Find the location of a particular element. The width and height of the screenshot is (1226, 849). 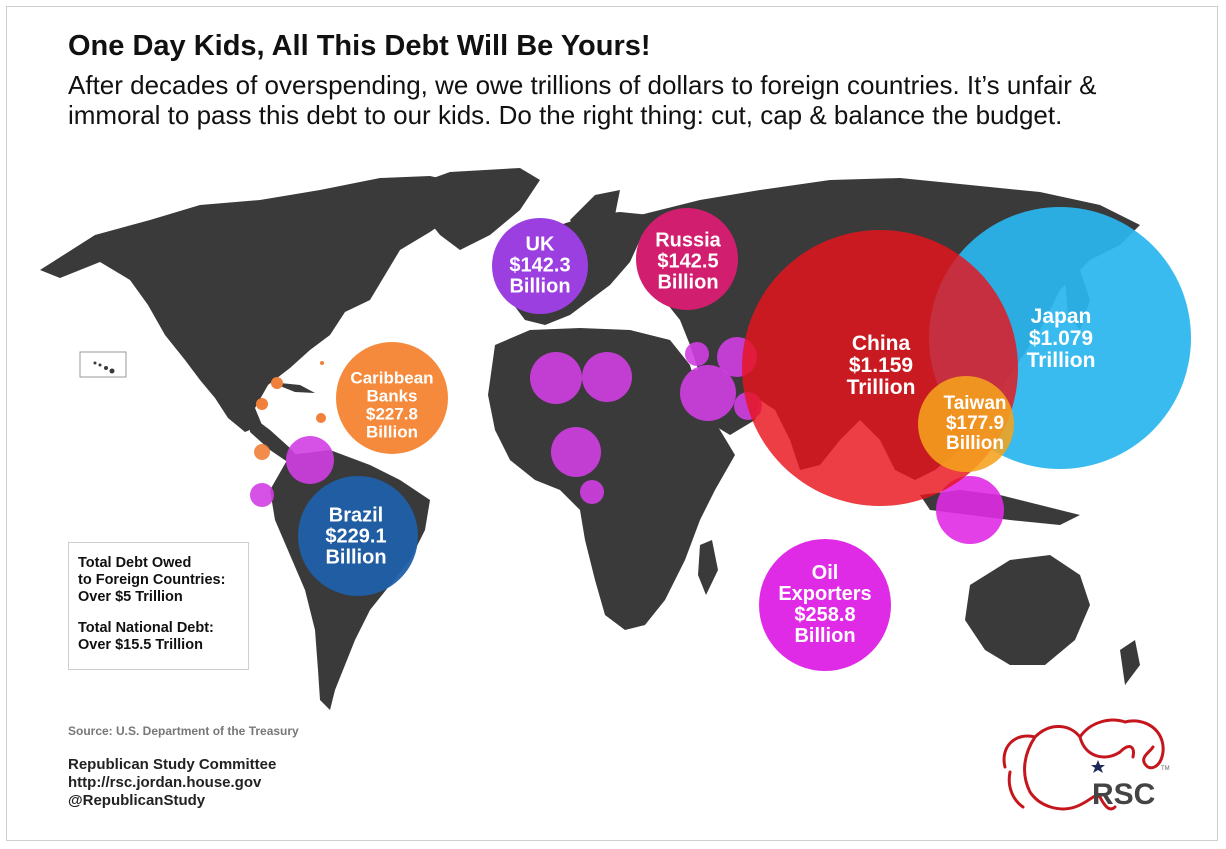

bubble-label-japan: Japan $1.079 Trillion is located at coordinates (1061, 338).